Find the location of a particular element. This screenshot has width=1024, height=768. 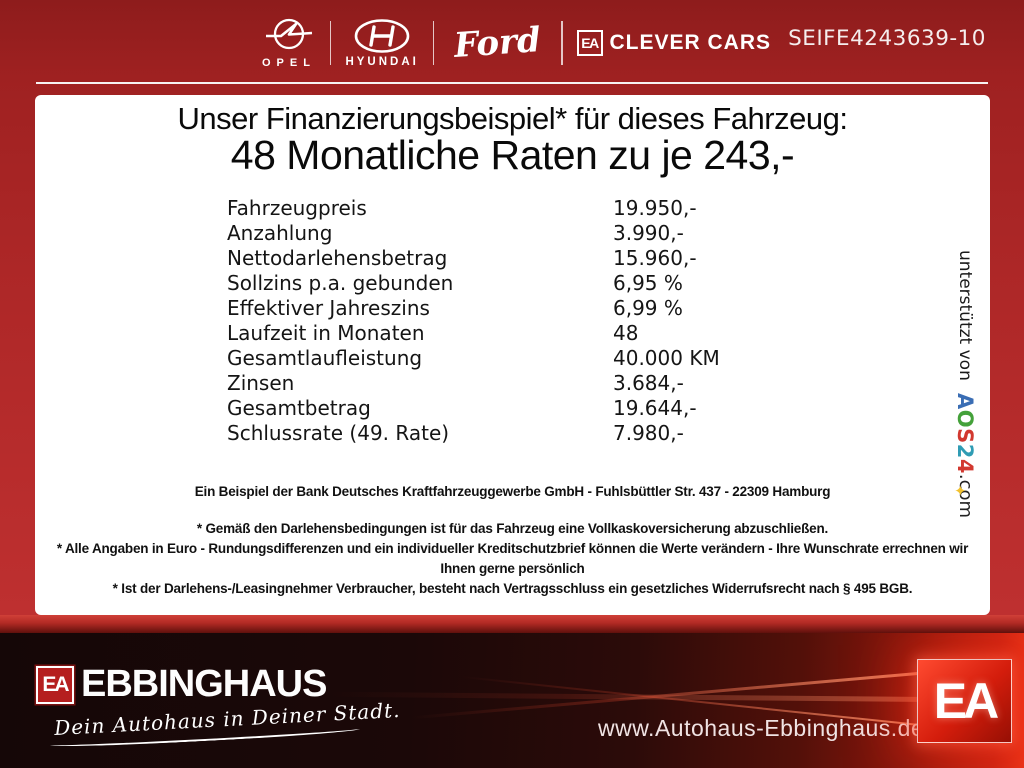

row-value: 19.644,- is located at coordinates (655, 408).